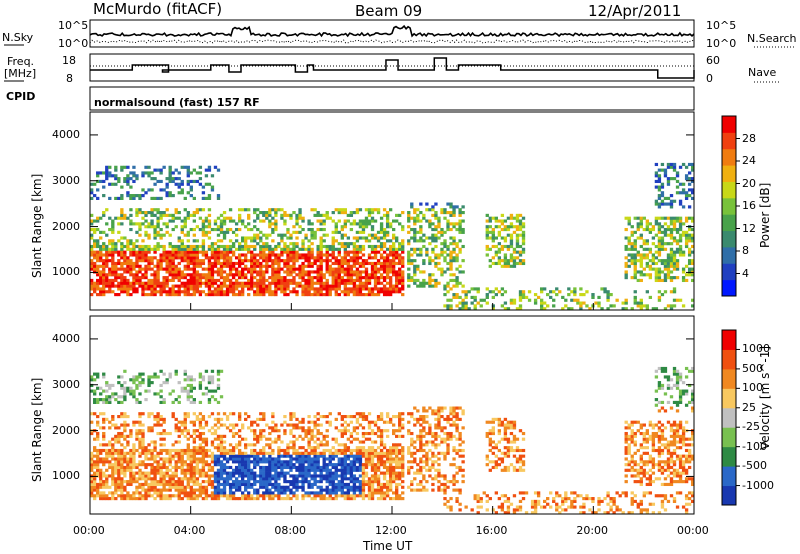 The height and width of the screenshot is (554, 800). Describe the element at coordinates (66, 180) in the screenshot. I see `power-ytick-label: 3000` at that location.